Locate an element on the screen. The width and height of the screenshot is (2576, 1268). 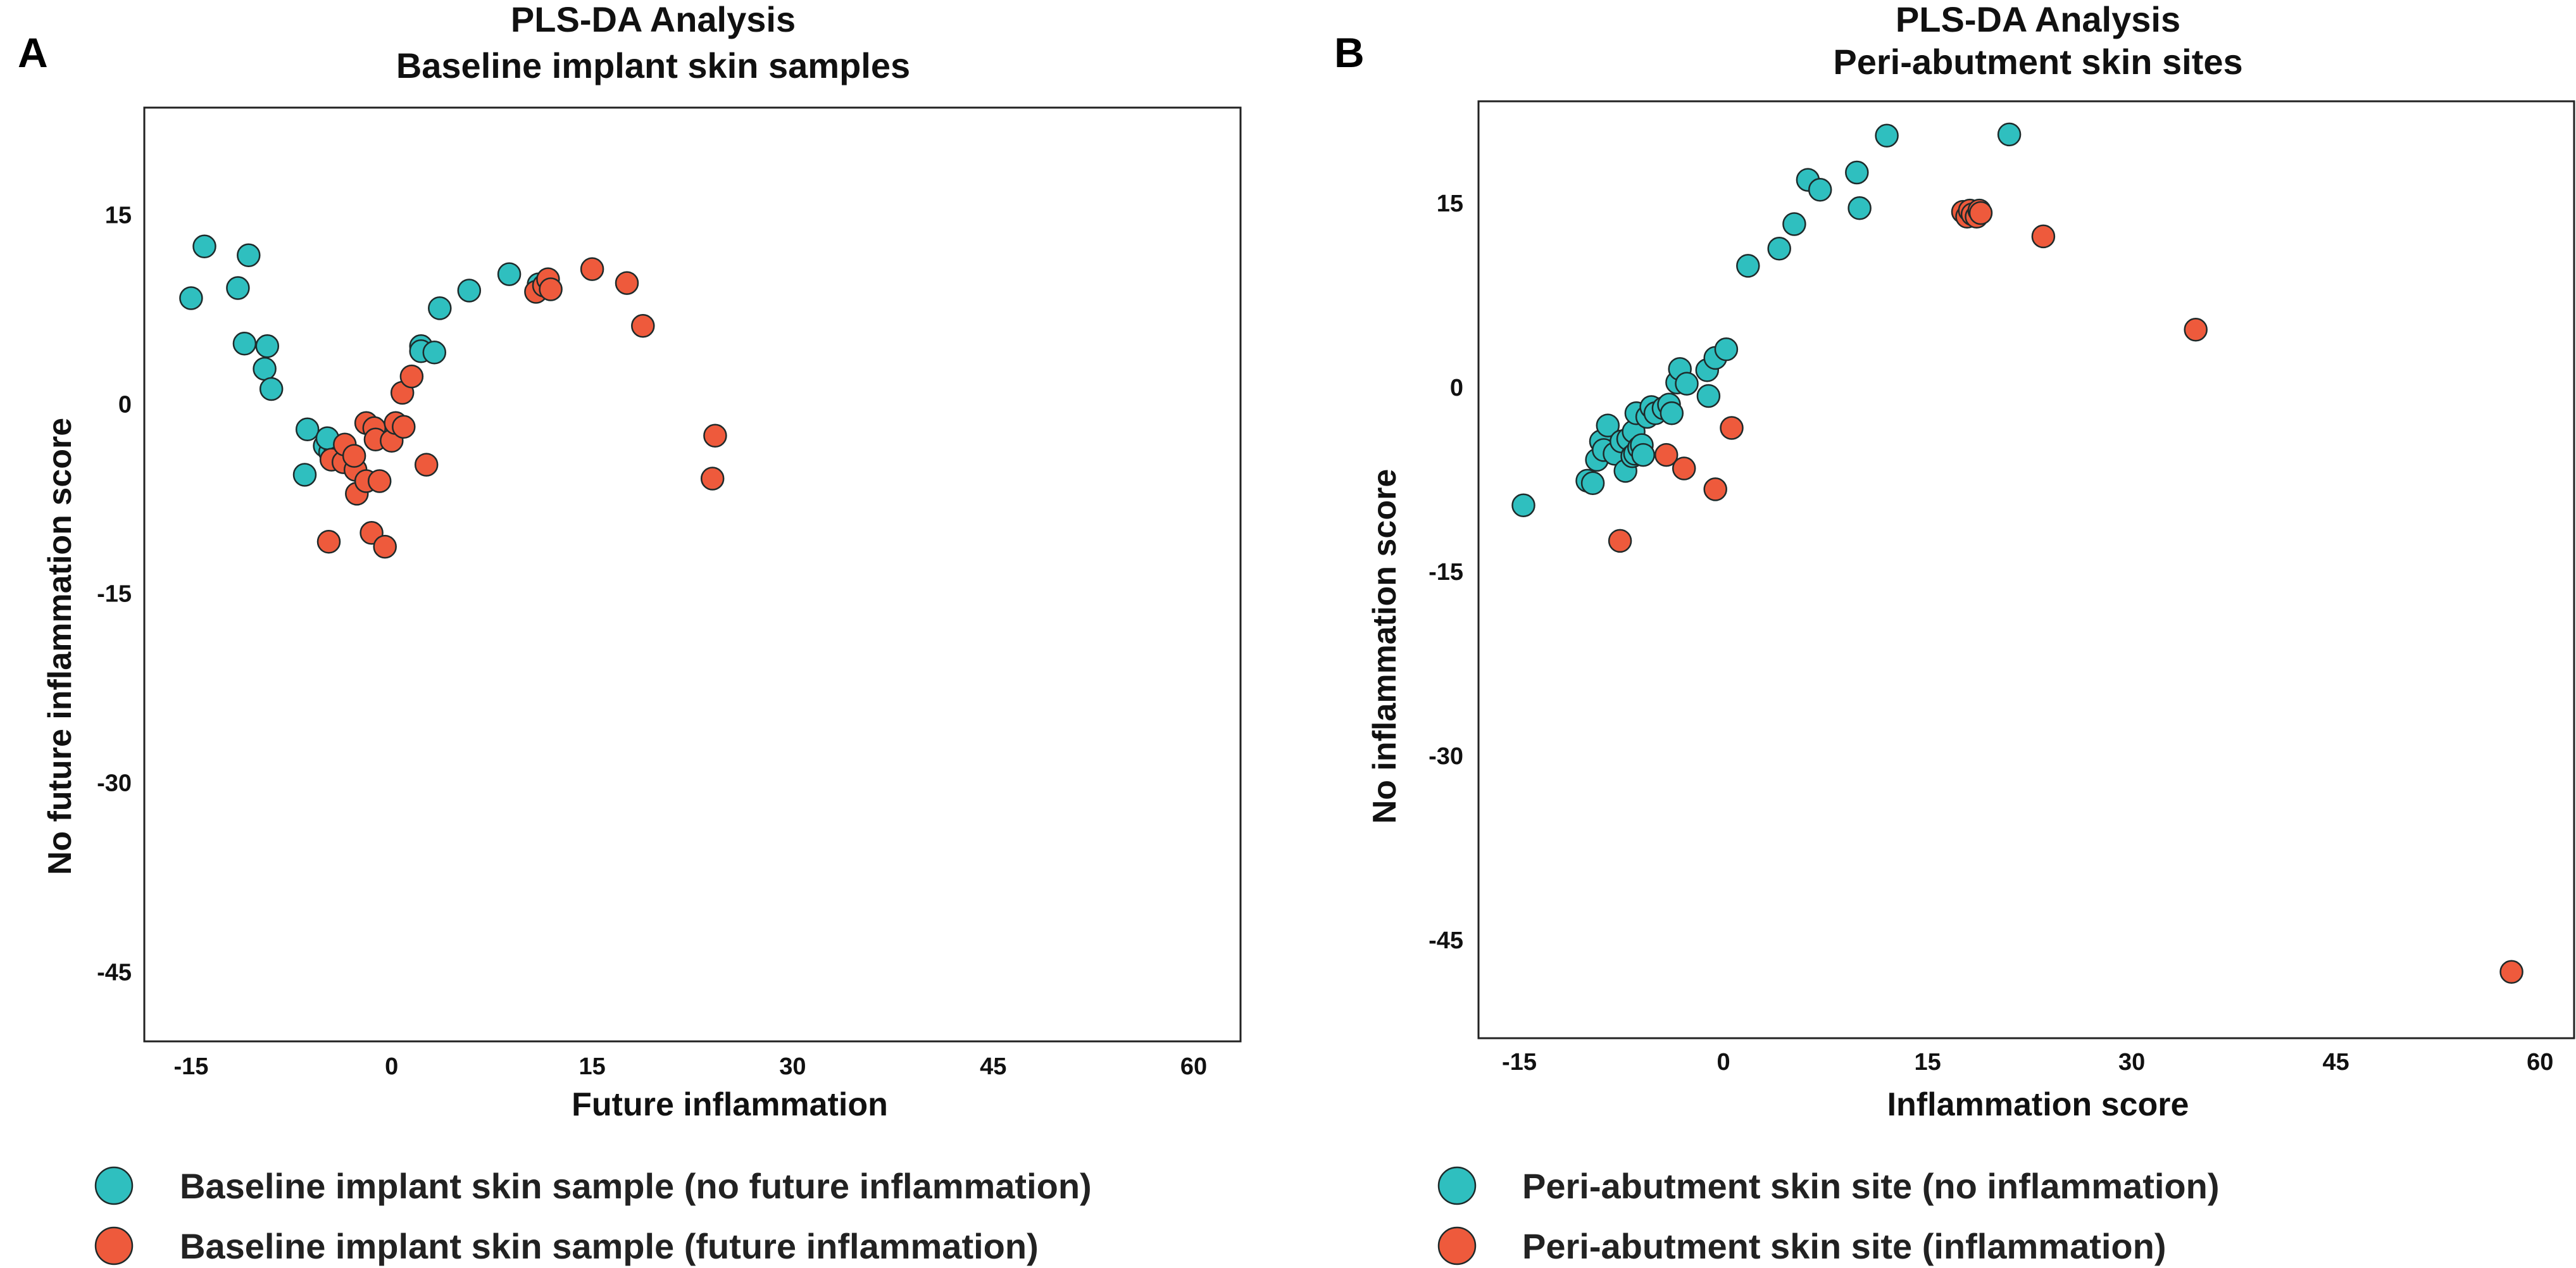
panel-a-series-teal is located at coordinates (365, 360).